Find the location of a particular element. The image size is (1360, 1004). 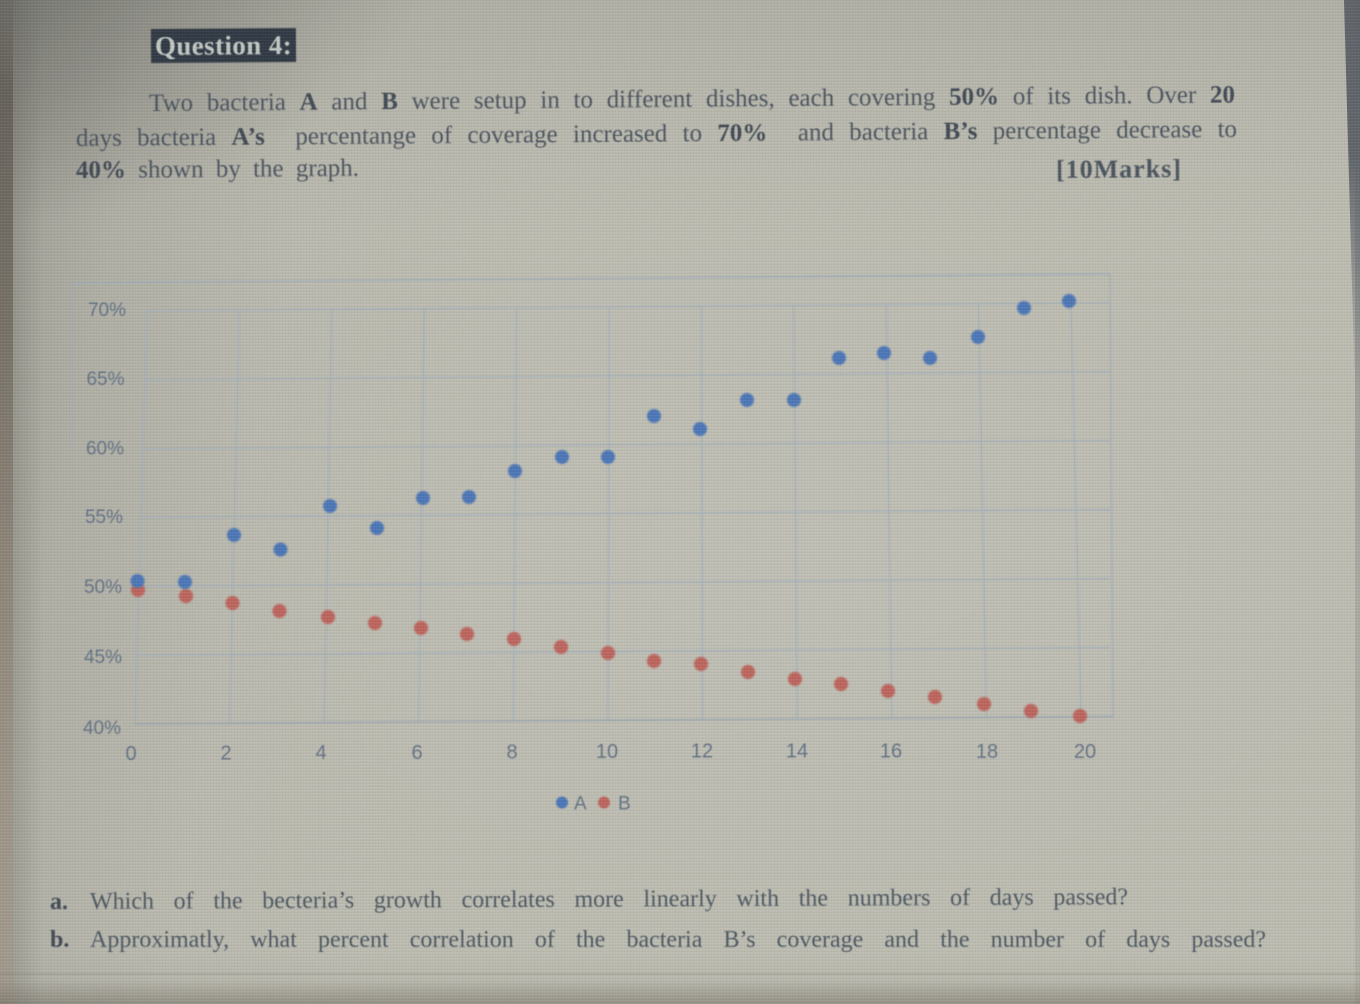

svg-text: 18 is located at coordinates (987, 752).